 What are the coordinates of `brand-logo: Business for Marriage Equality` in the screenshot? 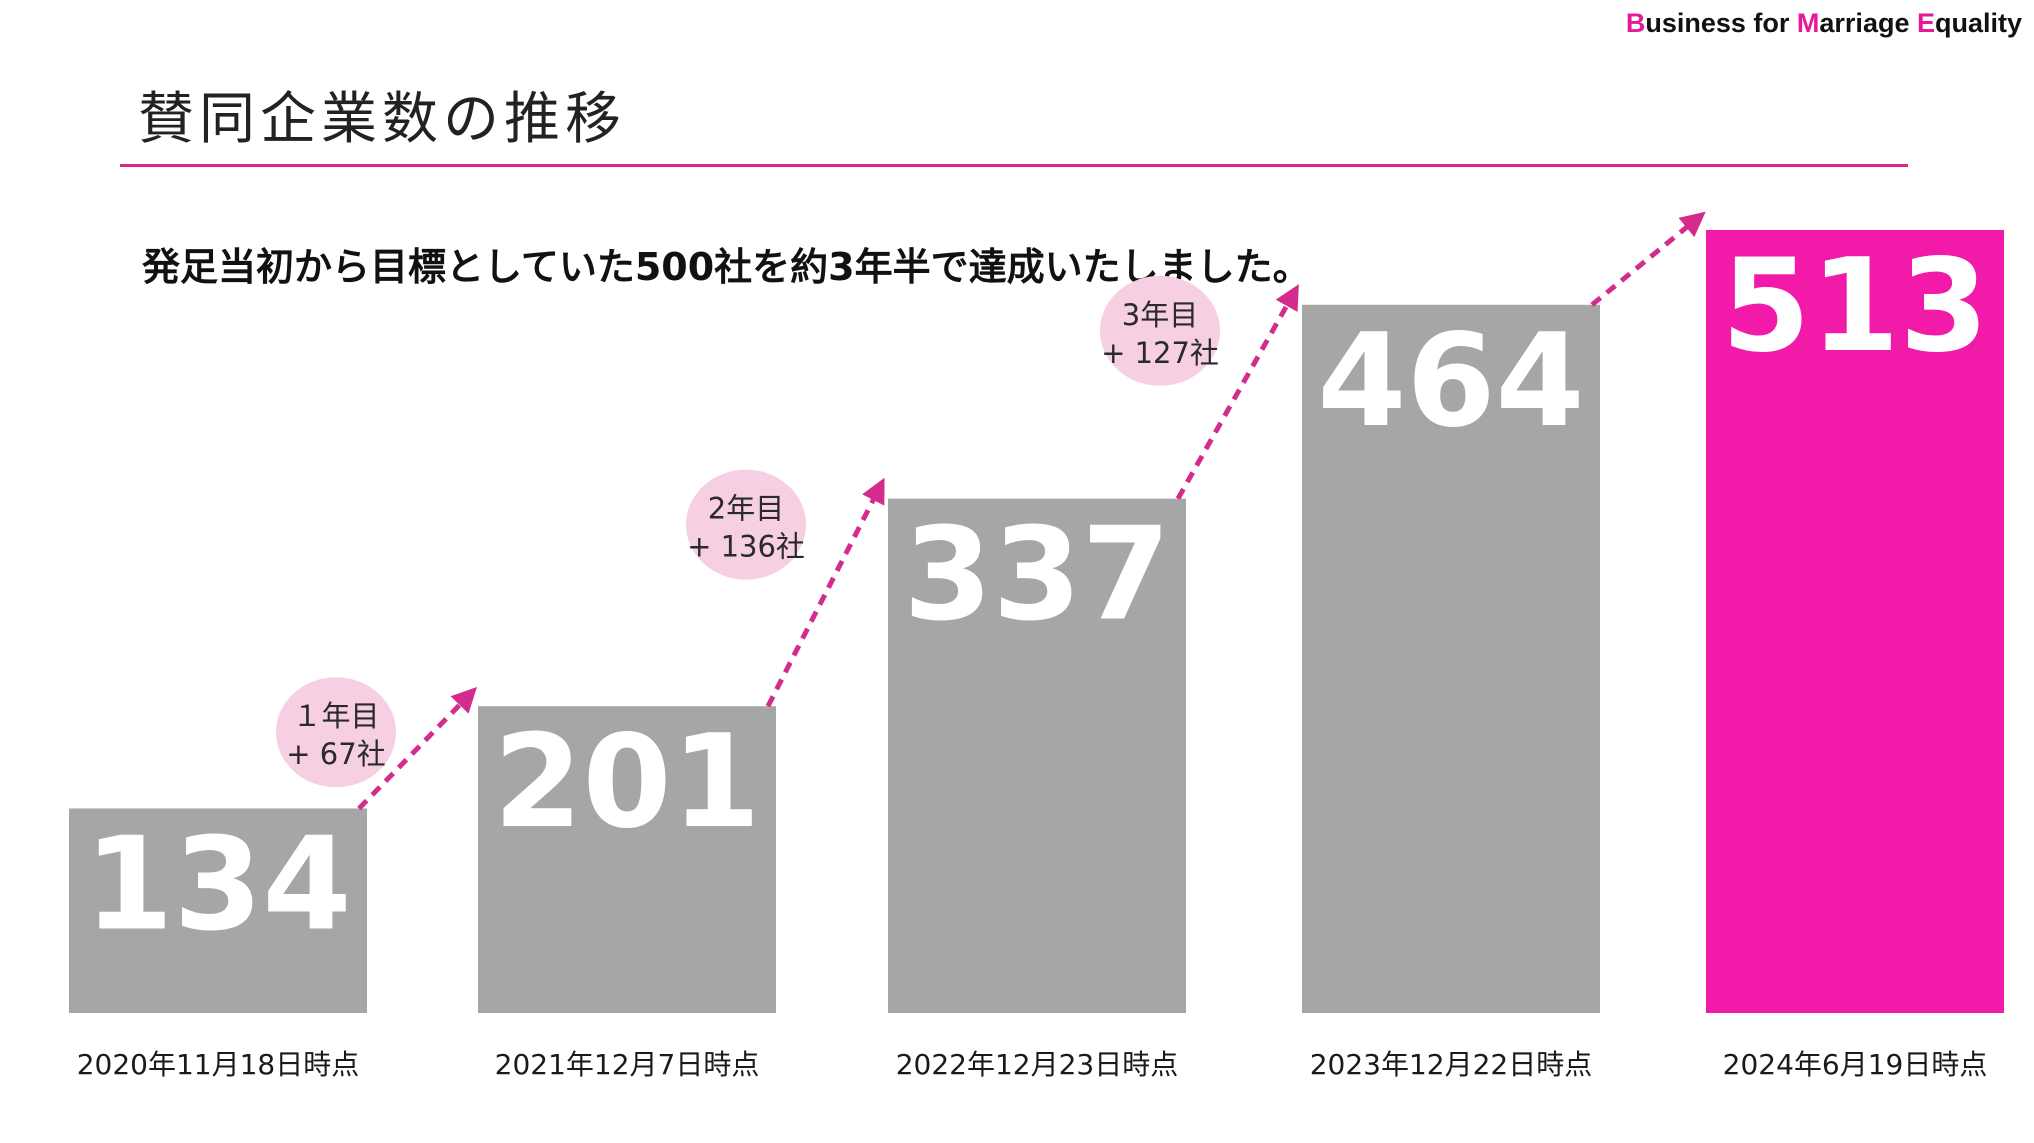 It's located at (1824, 23).